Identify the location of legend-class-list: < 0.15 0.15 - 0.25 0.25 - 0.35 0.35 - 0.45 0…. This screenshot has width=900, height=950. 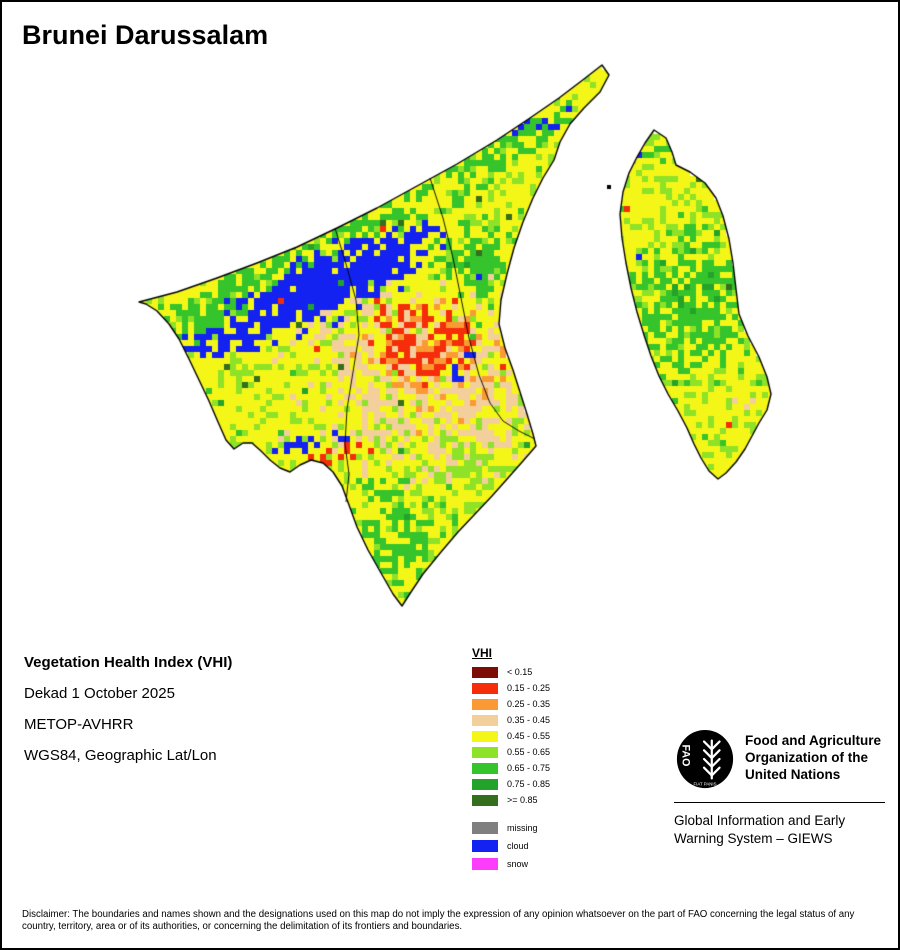
(511, 736).